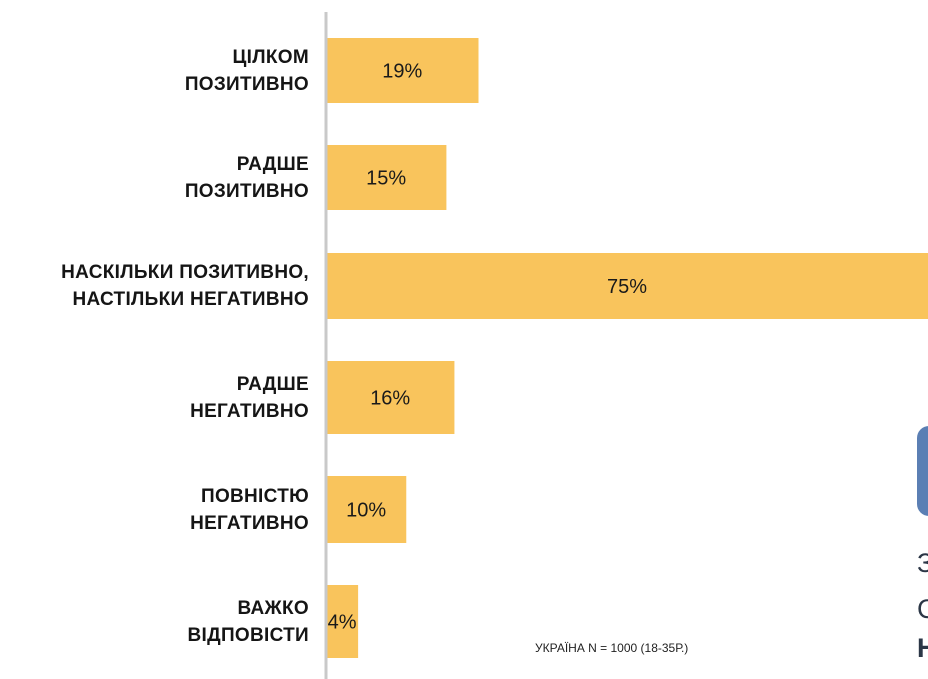 This screenshot has width=928, height=679. Describe the element at coordinates (249, 509) in the screenshot. I see `category-label-5: ПОВНІСТЮ НЕГАТИВНО` at that location.